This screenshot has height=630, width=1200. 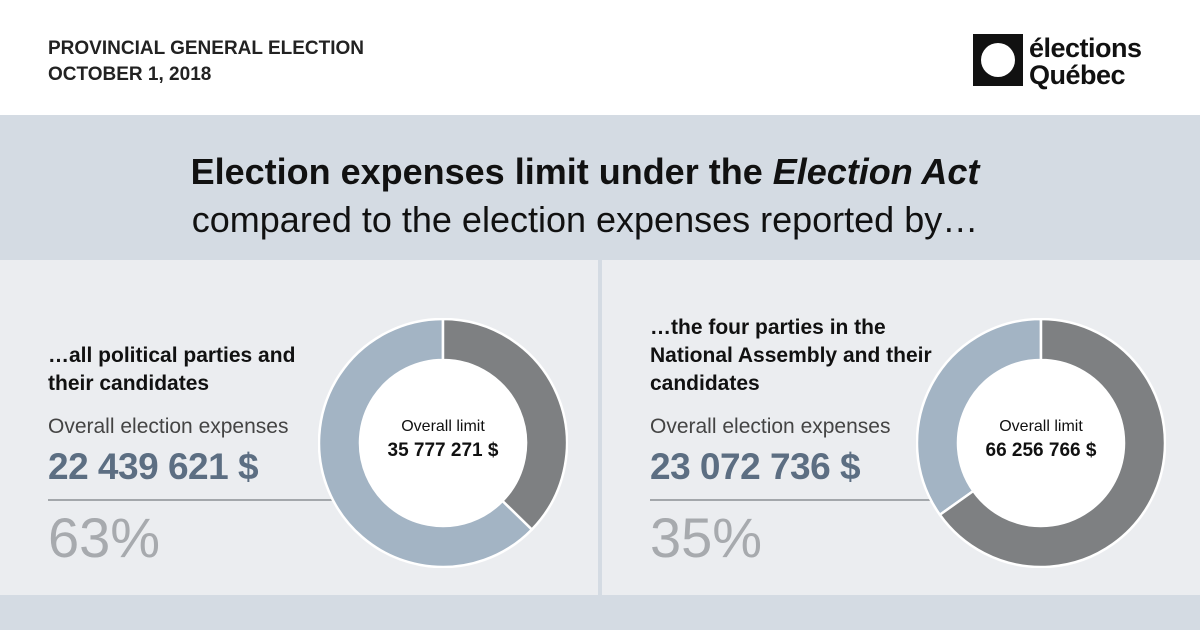 What do you see at coordinates (104, 537) in the screenshot?
I see `expenses-percent: 63%` at bounding box center [104, 537].